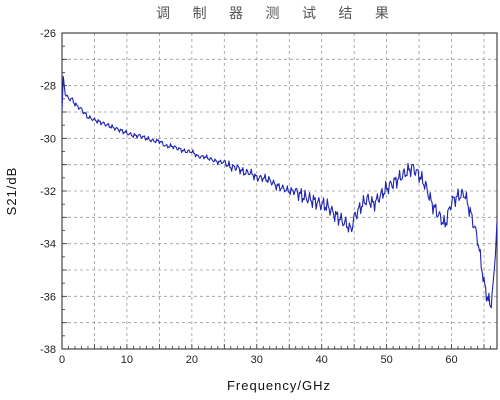 This screenshot has height=400, width=500. I want to click on y-tick-label: -30, so click(48, 139).